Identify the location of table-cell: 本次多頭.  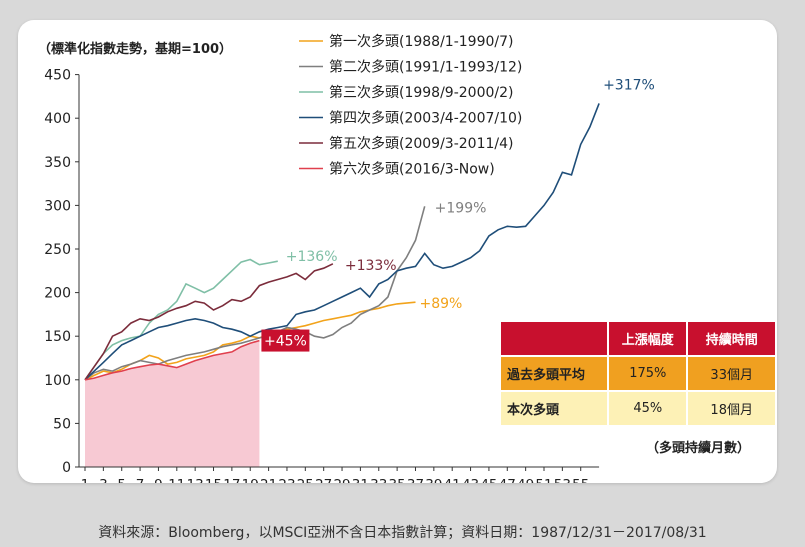
(554, 408).